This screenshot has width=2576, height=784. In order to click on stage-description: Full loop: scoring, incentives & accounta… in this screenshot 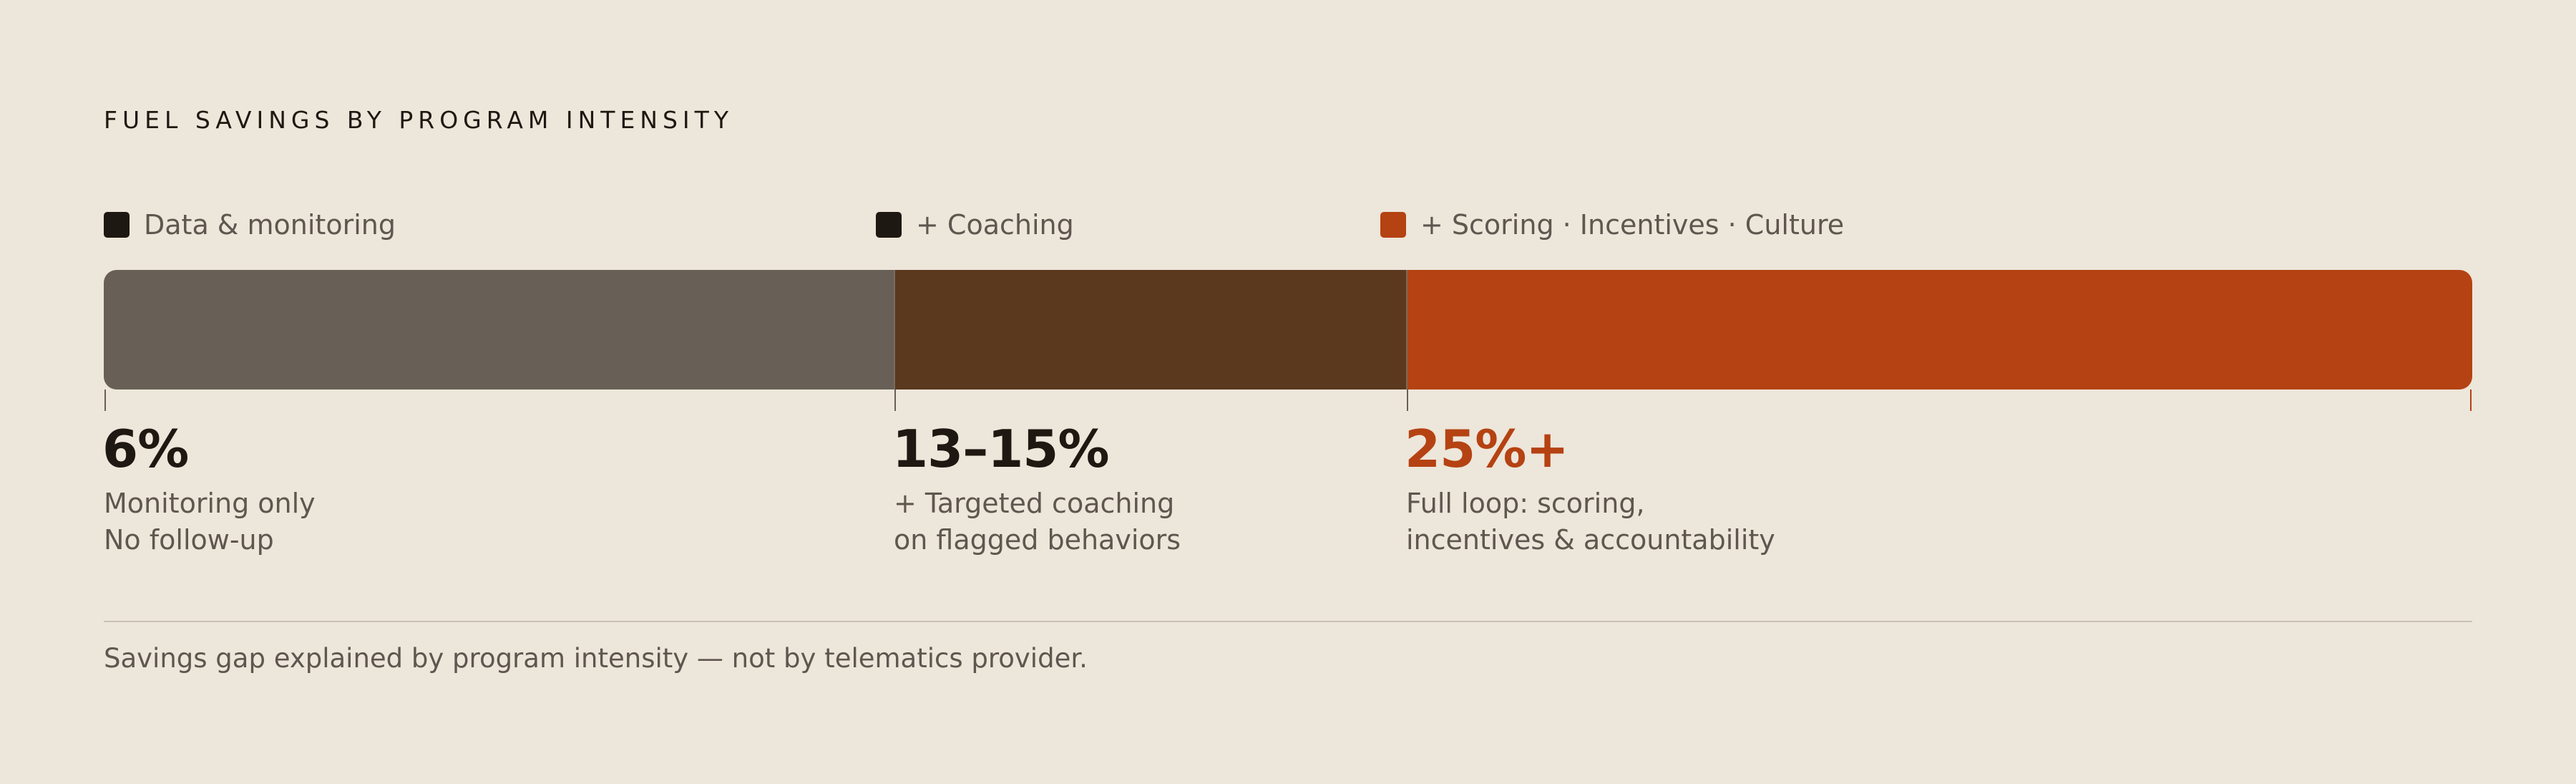, I will do `click(1590, 521)`.